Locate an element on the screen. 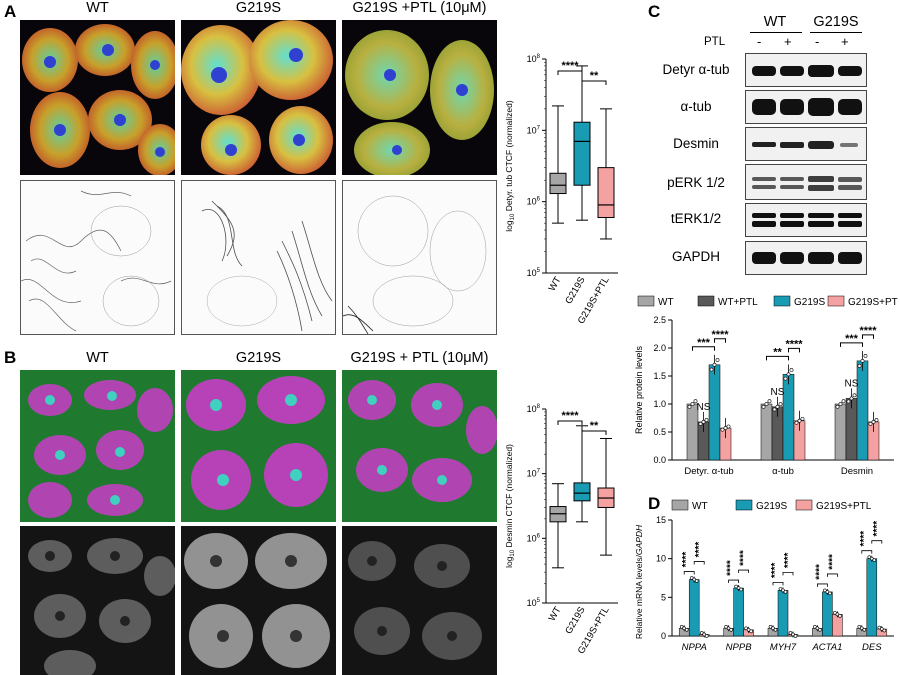 This screenshot has height=675, width=900. y-axis-label: Relative mRNA levels/GAPDH is located at coordinates (639, 581).